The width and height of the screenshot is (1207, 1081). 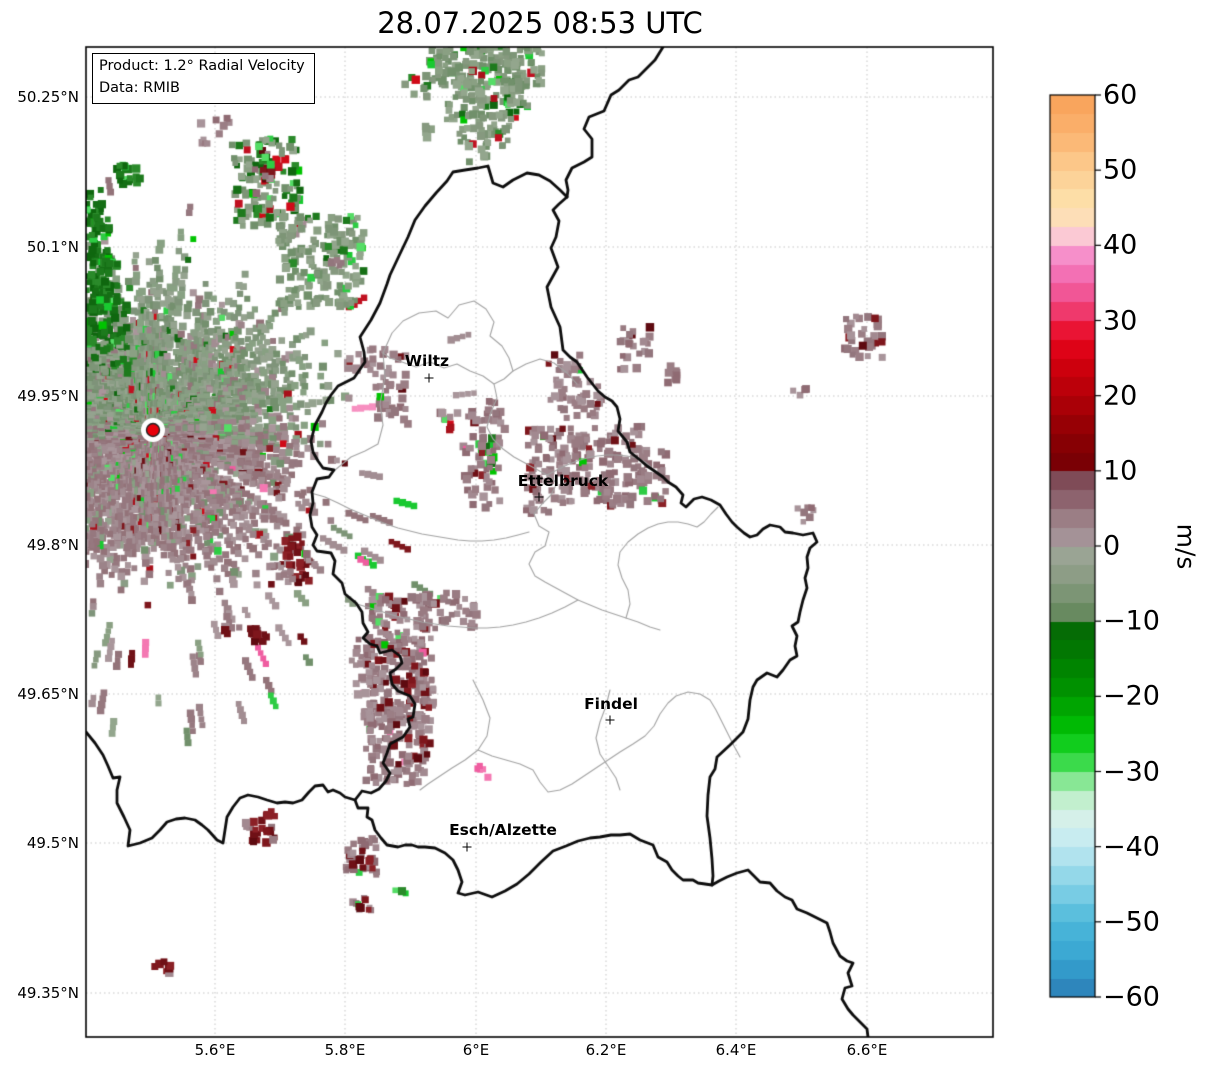 I want to click on x-tick-label: 6.4°E, so click(x=736, y=1050).